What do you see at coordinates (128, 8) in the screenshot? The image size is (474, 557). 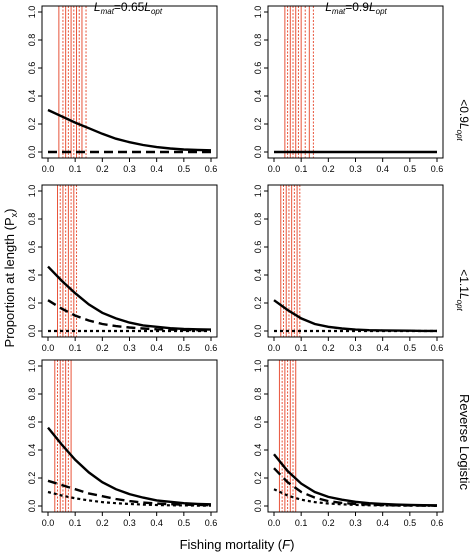 I see `column-title-0: Lmat=0.65Lopt` at bounding box center [128, 8].